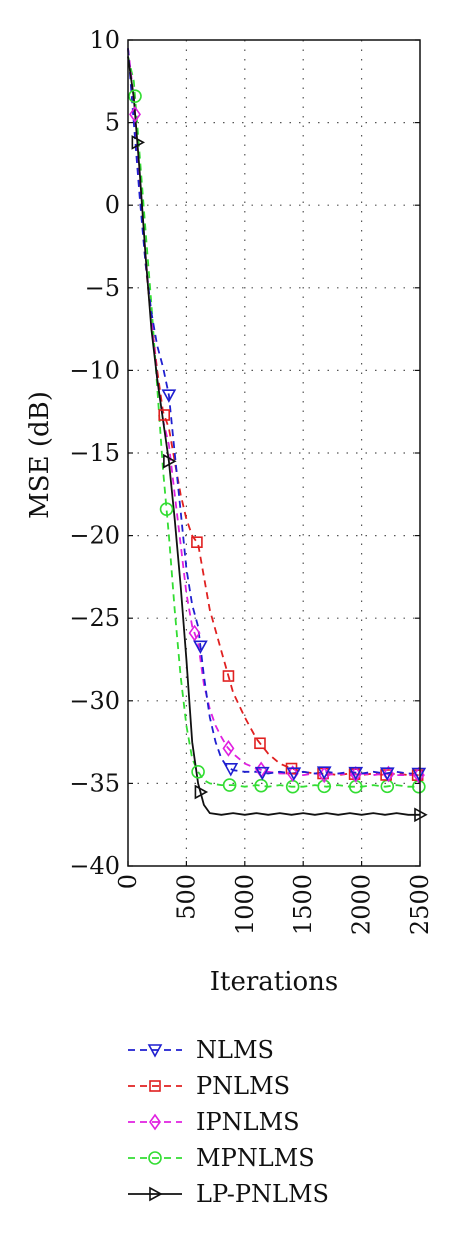  Describe the element at coordinates (104, 40) in the screenshot. I see `y-tick-label: 10` at that location.